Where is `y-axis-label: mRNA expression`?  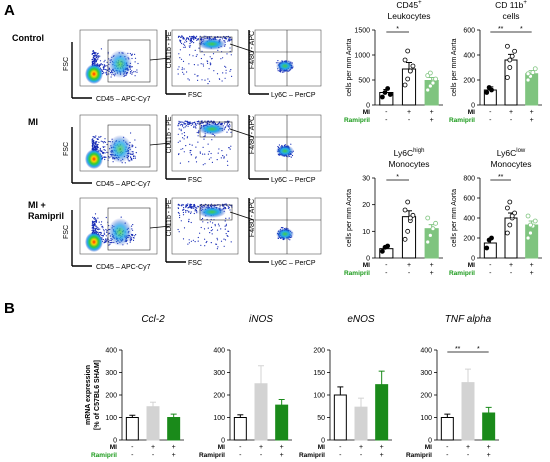 y-axis-label: mRNA expression is located at coordinates (88, 395).